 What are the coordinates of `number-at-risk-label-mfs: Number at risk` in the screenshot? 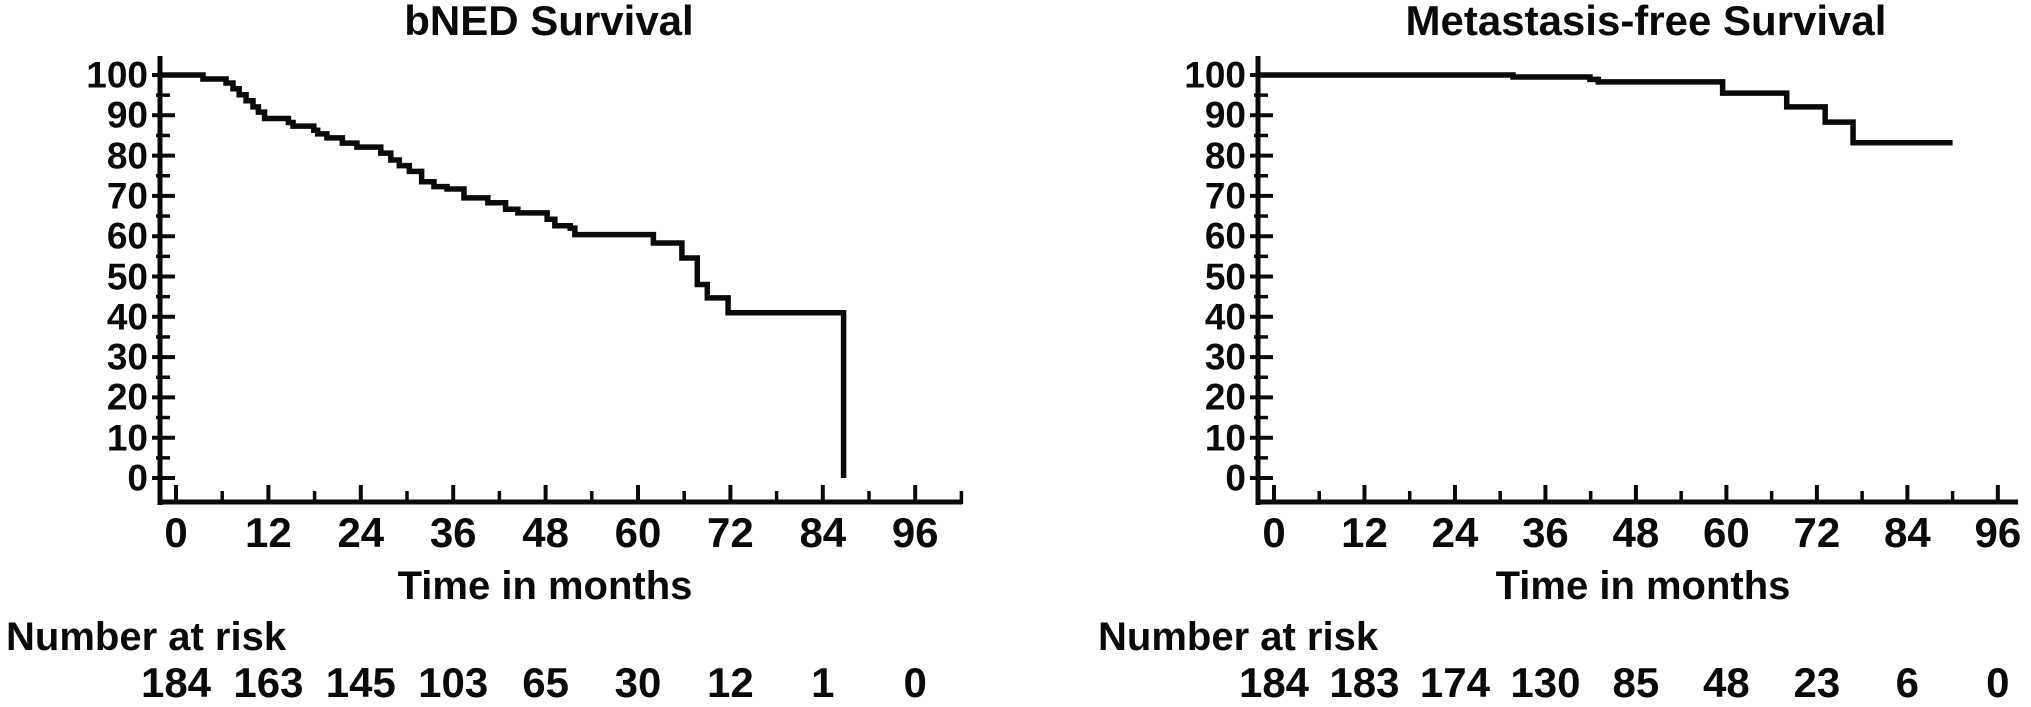 It's located at (1238, 637).